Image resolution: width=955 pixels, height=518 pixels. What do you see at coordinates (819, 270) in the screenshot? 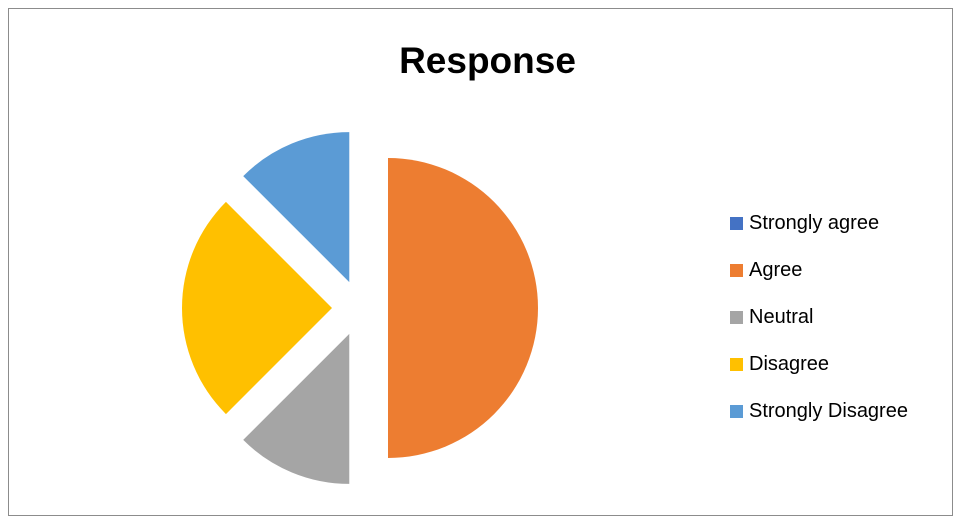
I see `legend-item-agree: Agree` at bounding box center [819, 270].